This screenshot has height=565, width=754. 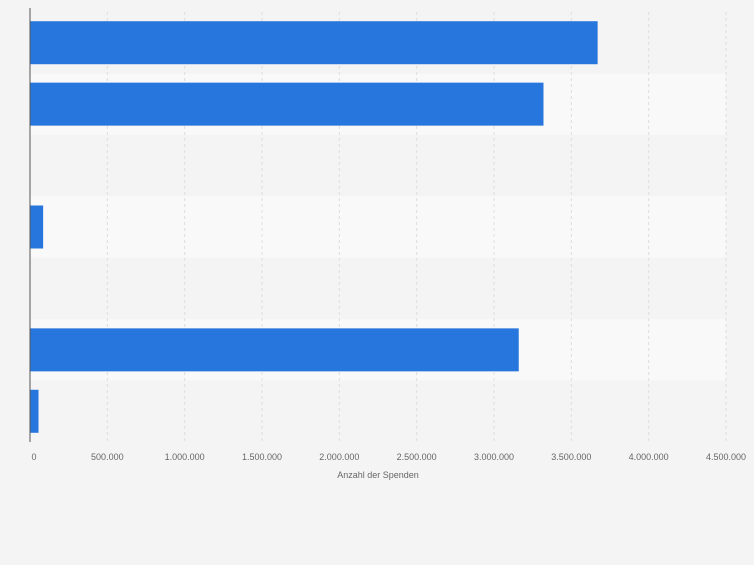 What do you see at coordinates (339, 457) in the screenshot?
I see `x-tick-label-4: 2.000.000` at bounding box center [339, 457].